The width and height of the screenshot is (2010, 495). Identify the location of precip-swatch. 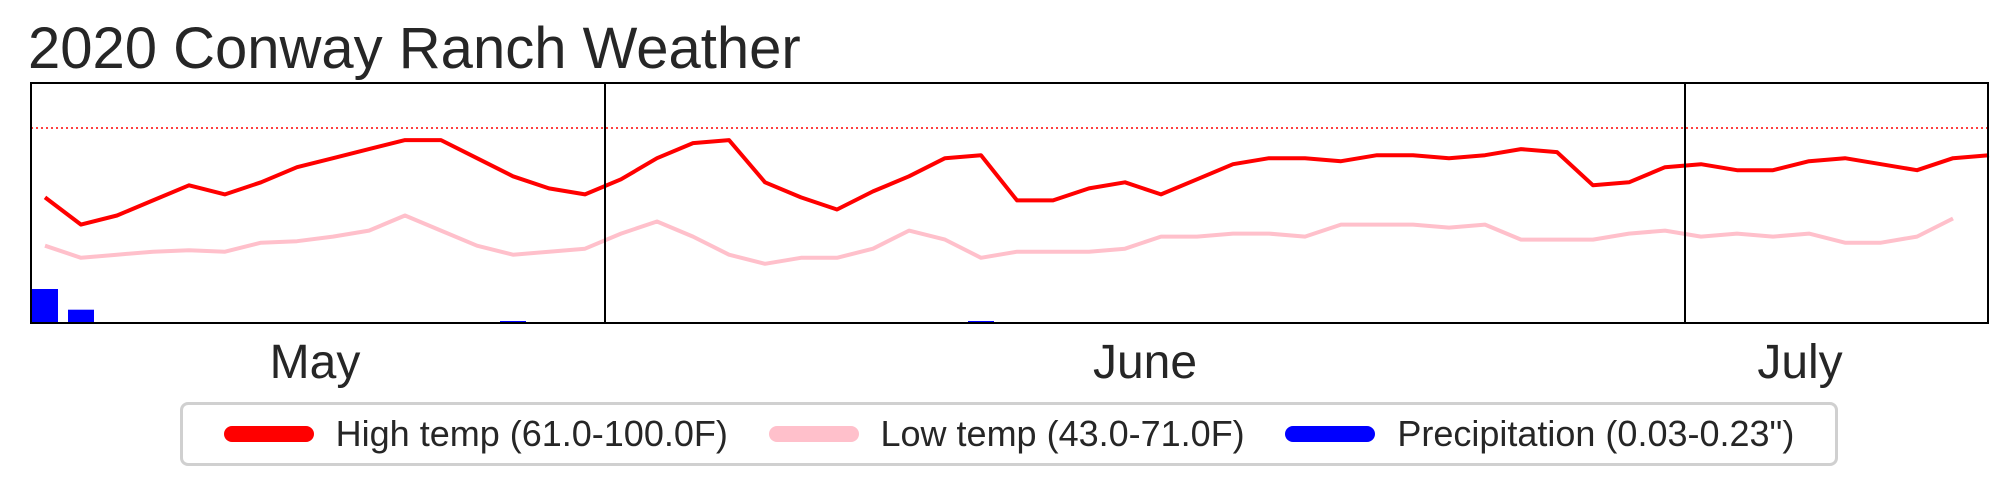
(1330, 434).